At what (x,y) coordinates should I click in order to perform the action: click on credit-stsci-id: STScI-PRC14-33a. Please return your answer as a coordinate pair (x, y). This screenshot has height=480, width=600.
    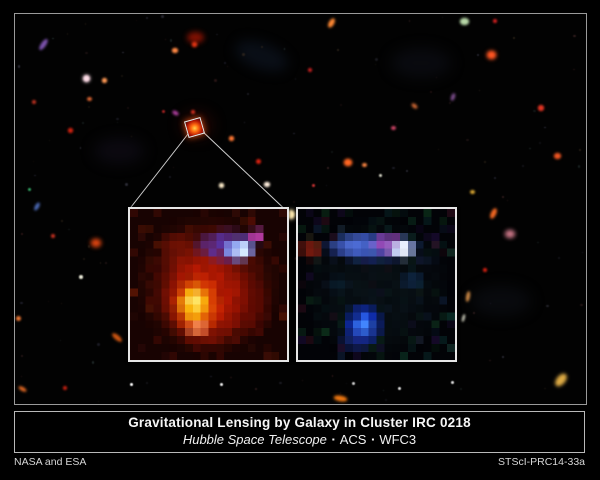
    Looking at the image, I should click on (541, 462).